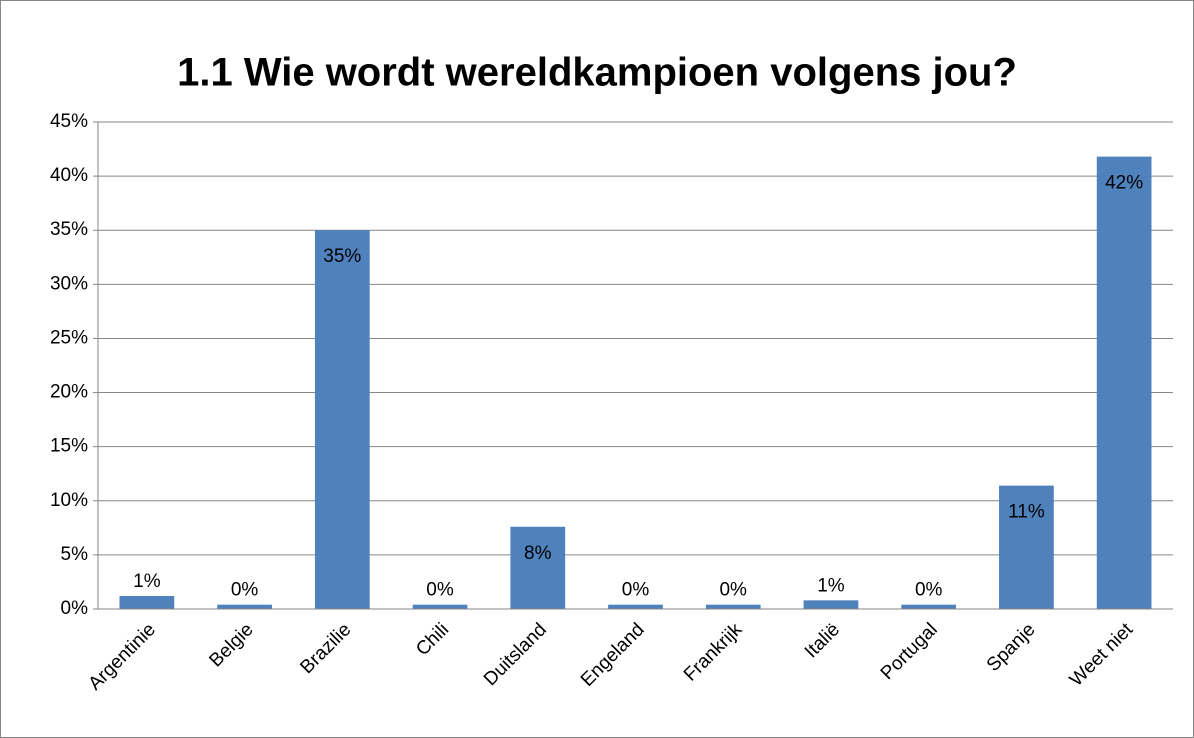 This screenshot has width=1194, height=738. I want to click on y-tick-label: 40%, so click(69, 175).